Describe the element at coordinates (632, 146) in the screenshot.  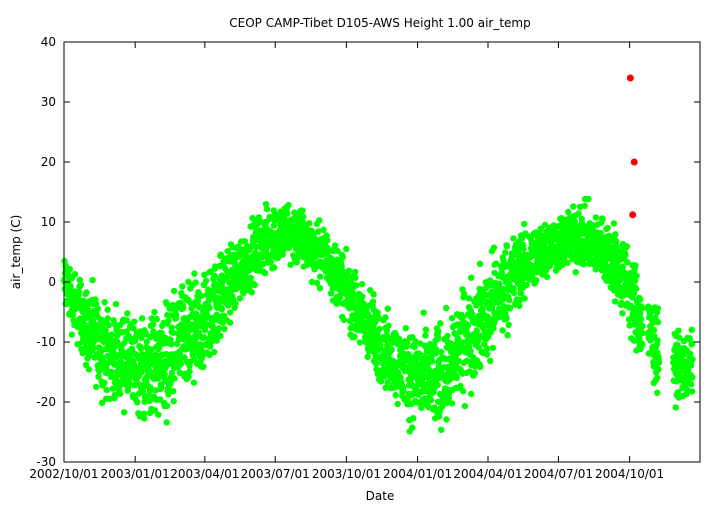
I see `red-series` at that location.